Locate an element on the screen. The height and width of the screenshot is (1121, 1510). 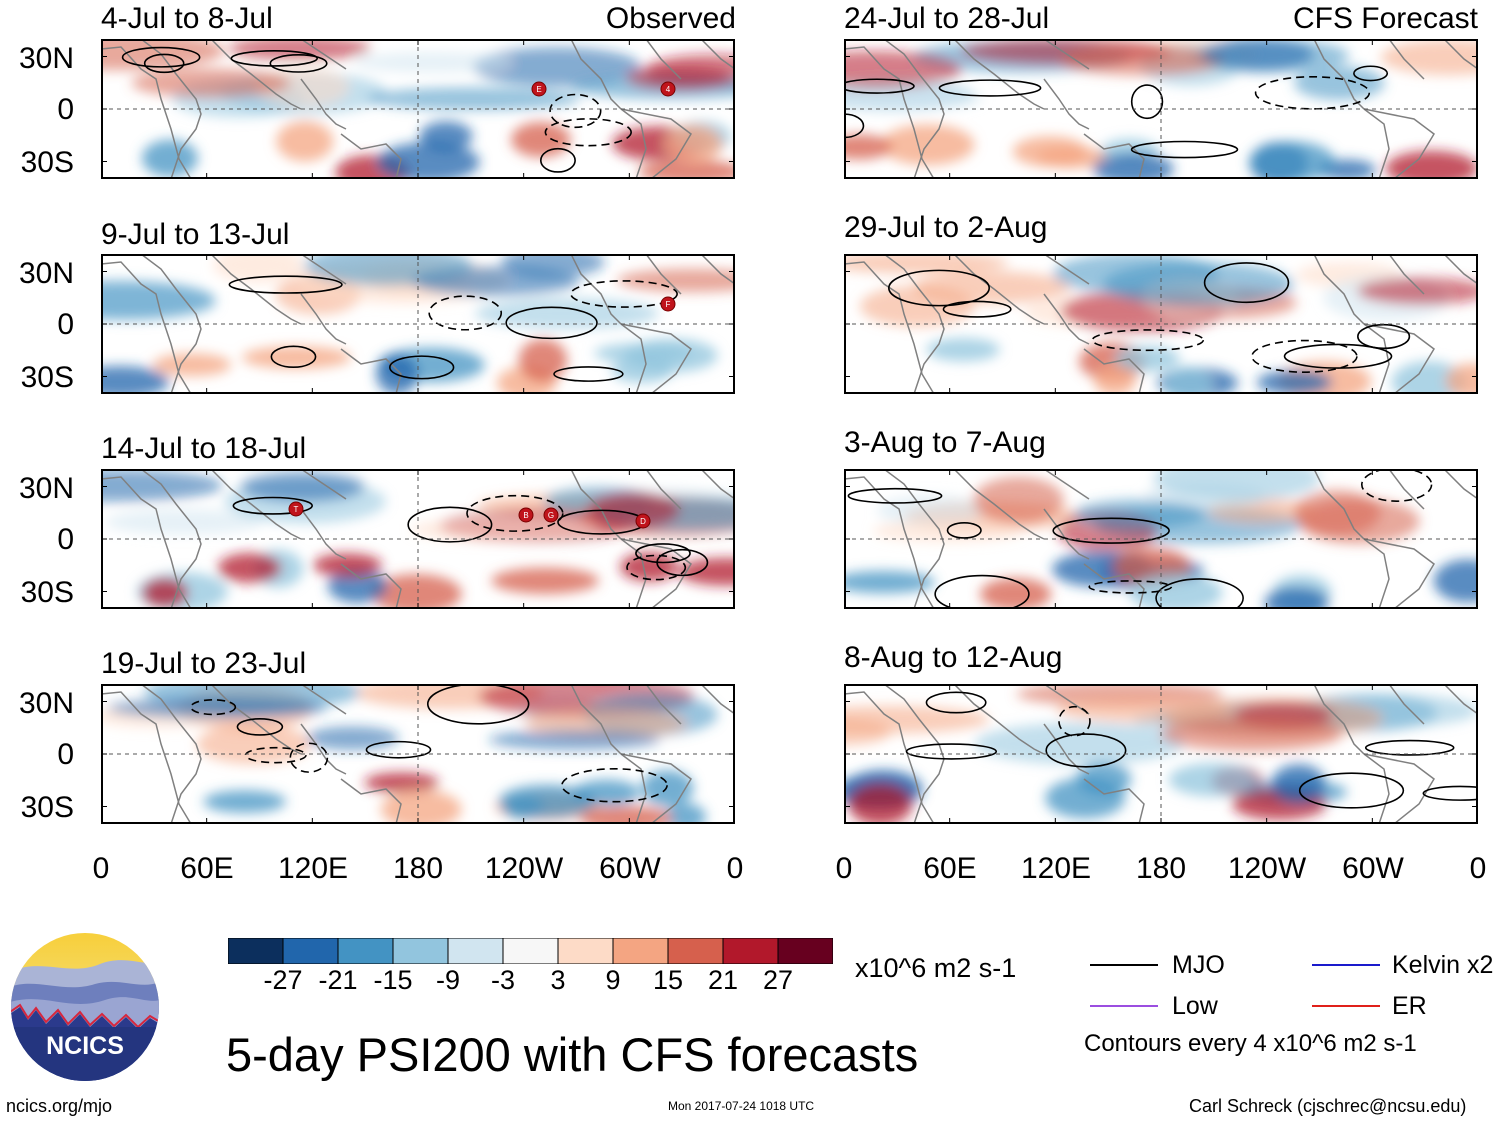
storm-marker: 4 is located at coordinates (668, 89).